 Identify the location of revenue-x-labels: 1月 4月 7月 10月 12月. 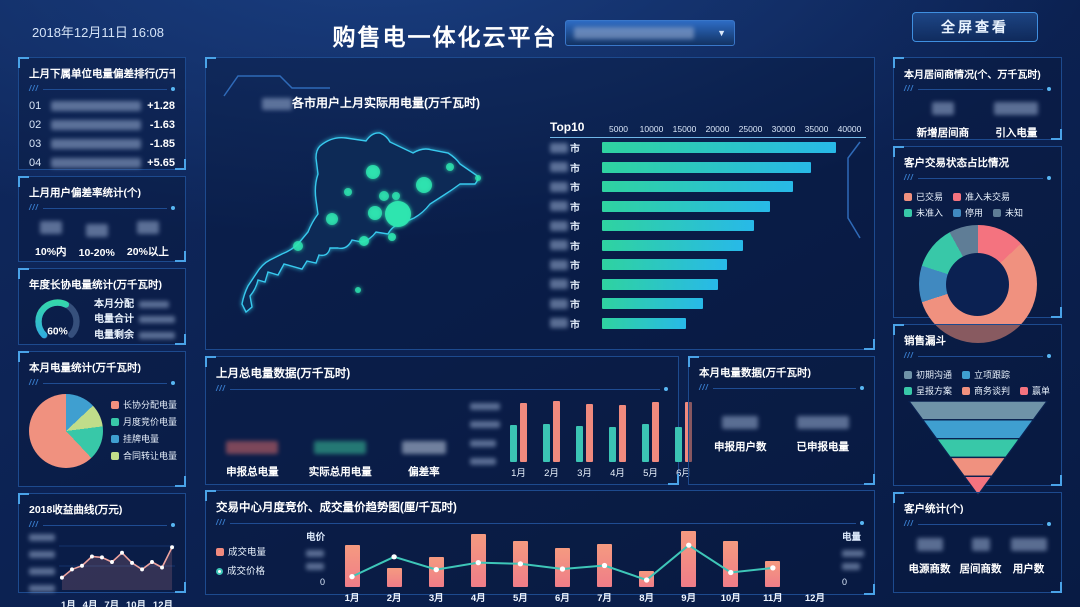
(117, 603).